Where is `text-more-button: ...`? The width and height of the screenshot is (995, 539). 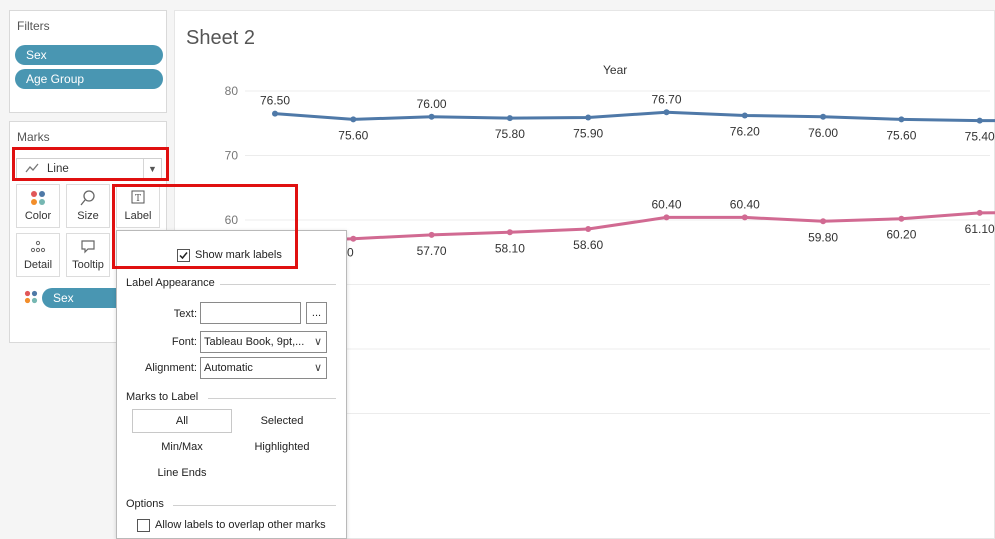
text-more-button: ... is located at coordinates (316, 313).